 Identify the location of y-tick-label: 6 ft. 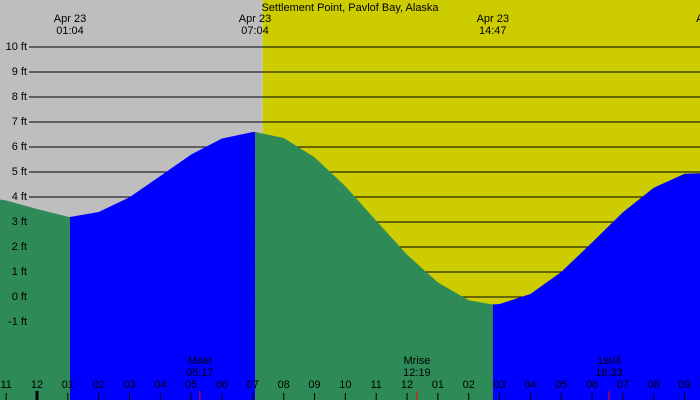
(19, 147).